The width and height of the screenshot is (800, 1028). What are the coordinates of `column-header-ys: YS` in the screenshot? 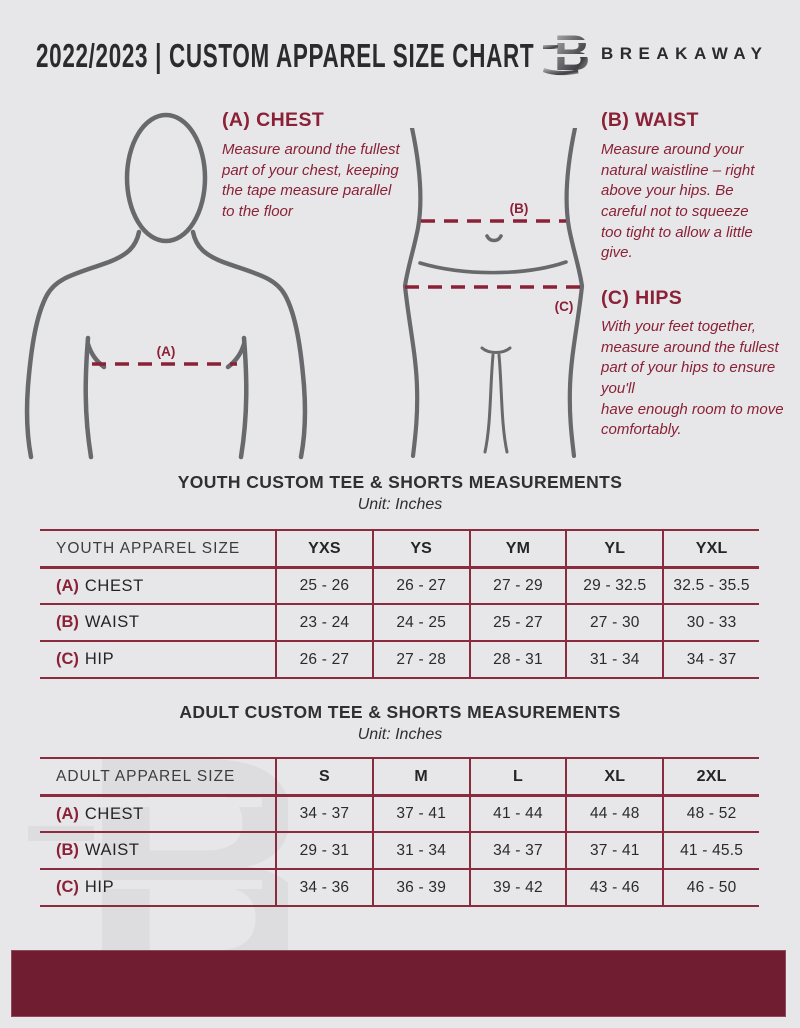 It's located at (420, 548).